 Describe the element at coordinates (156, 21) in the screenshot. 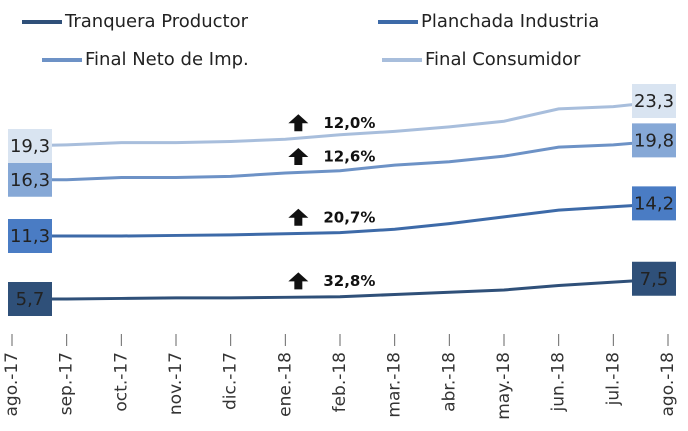

I see `legend-label: Tranquera Productor` at that location.